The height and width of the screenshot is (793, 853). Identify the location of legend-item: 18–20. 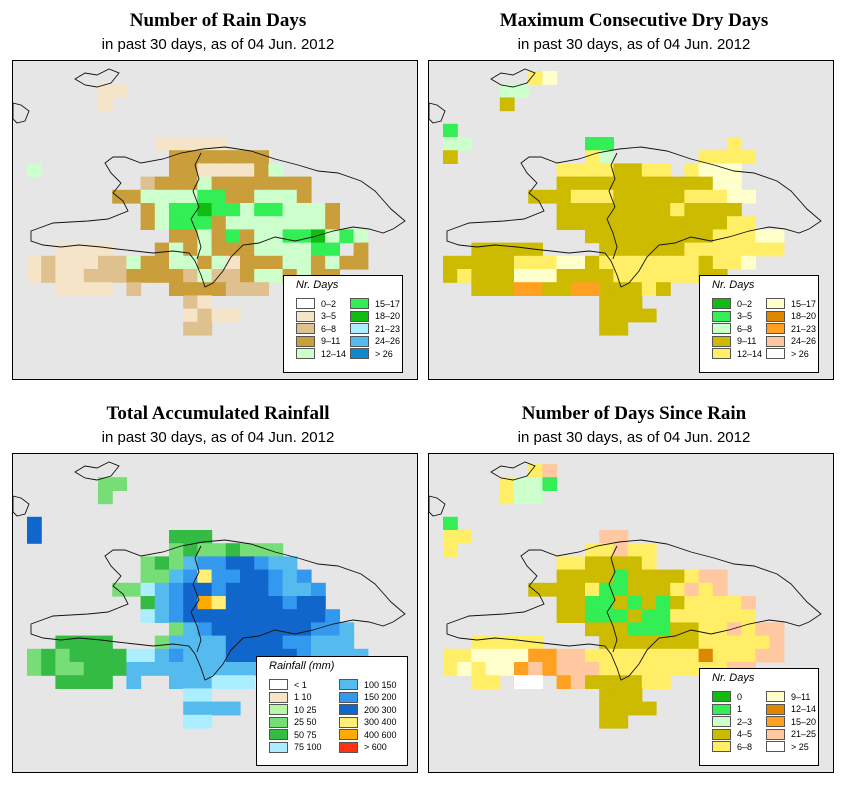
(791, 316).